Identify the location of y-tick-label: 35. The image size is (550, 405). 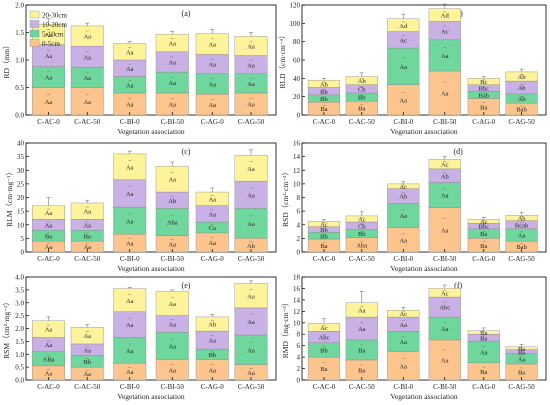
(21, 157).